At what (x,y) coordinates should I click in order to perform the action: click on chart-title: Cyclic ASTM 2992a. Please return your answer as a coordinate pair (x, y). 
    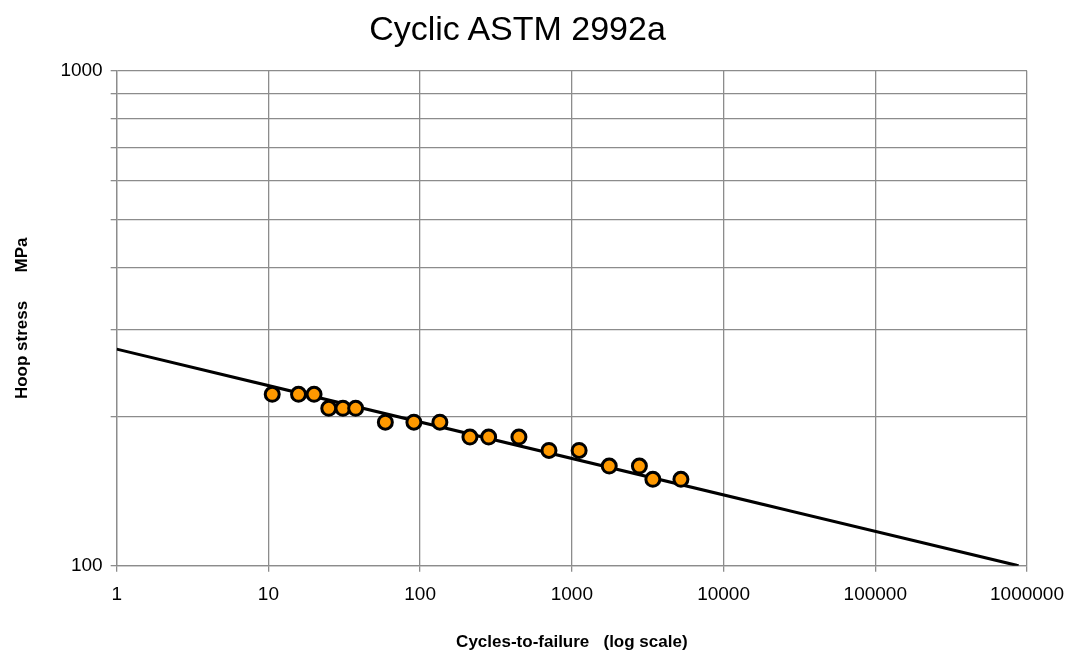
    Looking at the image, I should click on (517, 27).